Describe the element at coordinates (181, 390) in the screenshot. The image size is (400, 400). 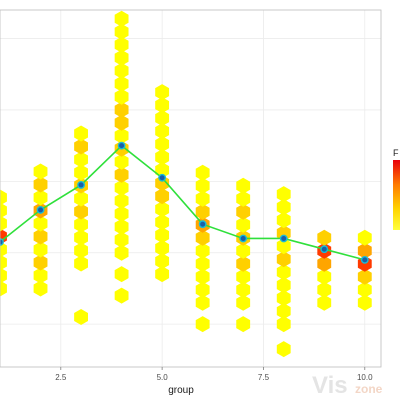
I see `x-axis-title: group` at that location.